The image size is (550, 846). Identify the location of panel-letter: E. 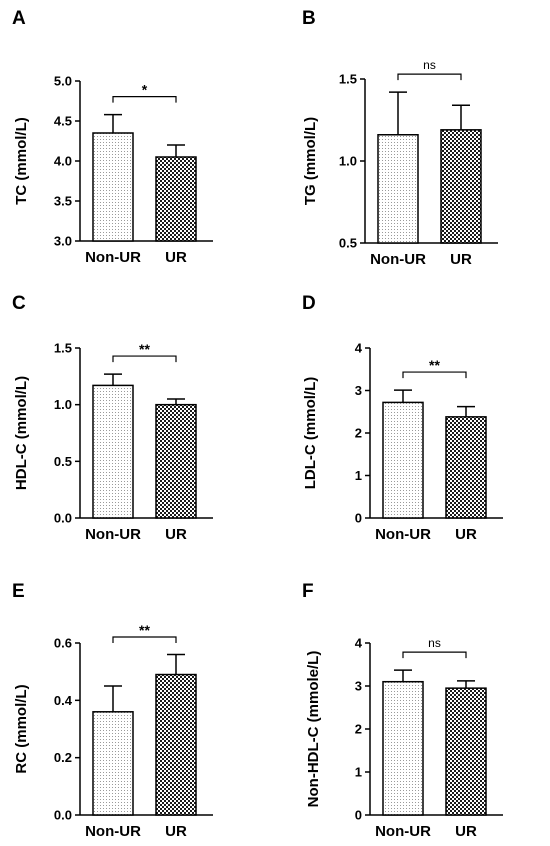
(18, 591).